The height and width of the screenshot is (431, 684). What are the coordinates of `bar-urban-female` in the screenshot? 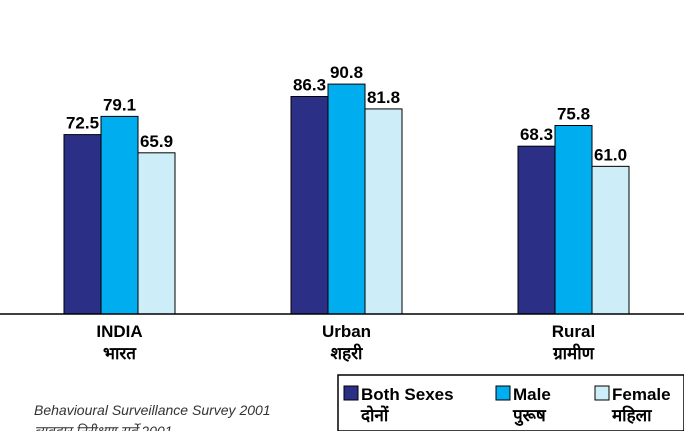 It's located at (383, 211).